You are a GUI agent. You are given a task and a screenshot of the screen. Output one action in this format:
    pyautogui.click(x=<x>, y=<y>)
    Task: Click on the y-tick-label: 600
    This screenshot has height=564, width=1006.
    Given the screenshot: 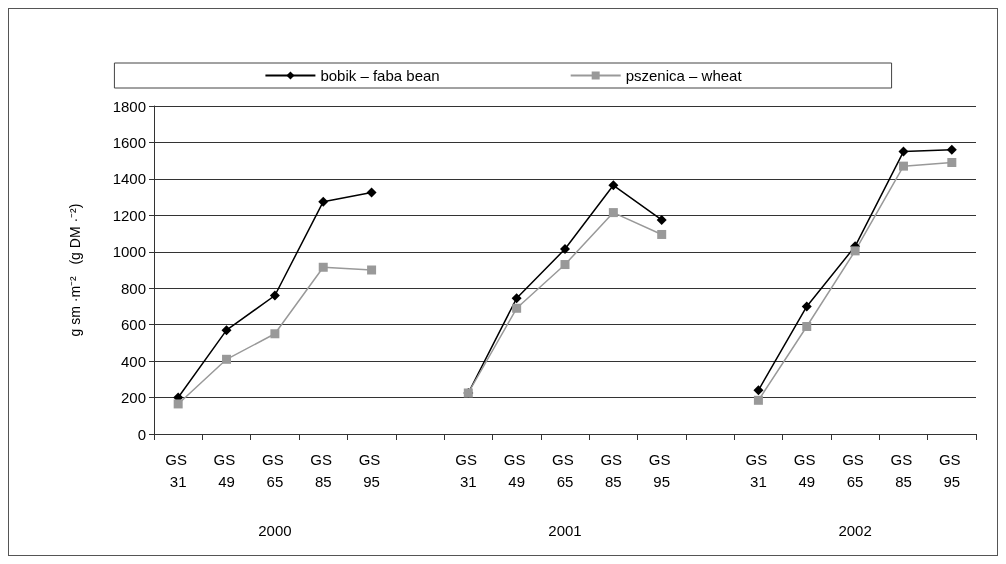 What is the action you would take?
    pyautogui.click(x=133, y=325)
    